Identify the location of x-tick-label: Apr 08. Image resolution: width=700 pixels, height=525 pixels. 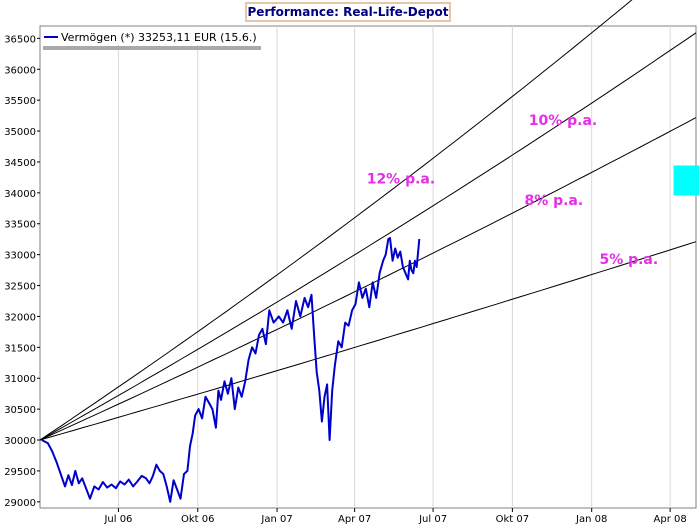
(670, 519).